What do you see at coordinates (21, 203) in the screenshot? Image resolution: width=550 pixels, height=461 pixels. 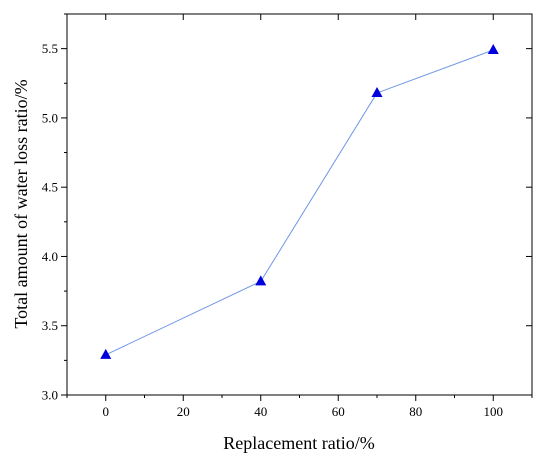 I see `y-axis-title: Total amount of water loss ratio/%` at bounding box center [21, 203].